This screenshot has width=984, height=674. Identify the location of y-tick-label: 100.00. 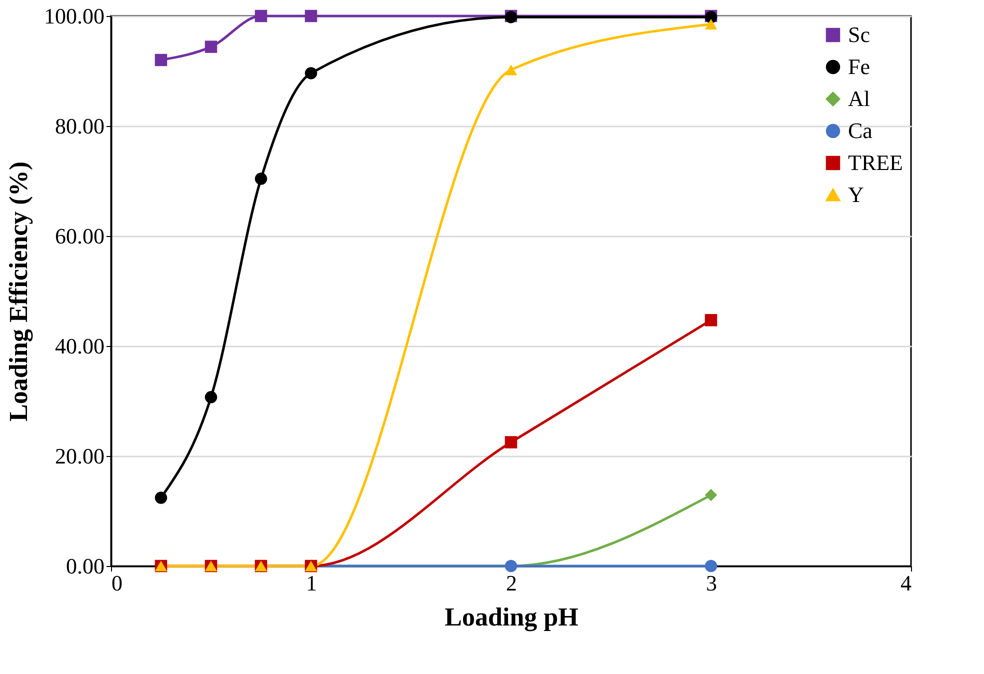
(74, 16).